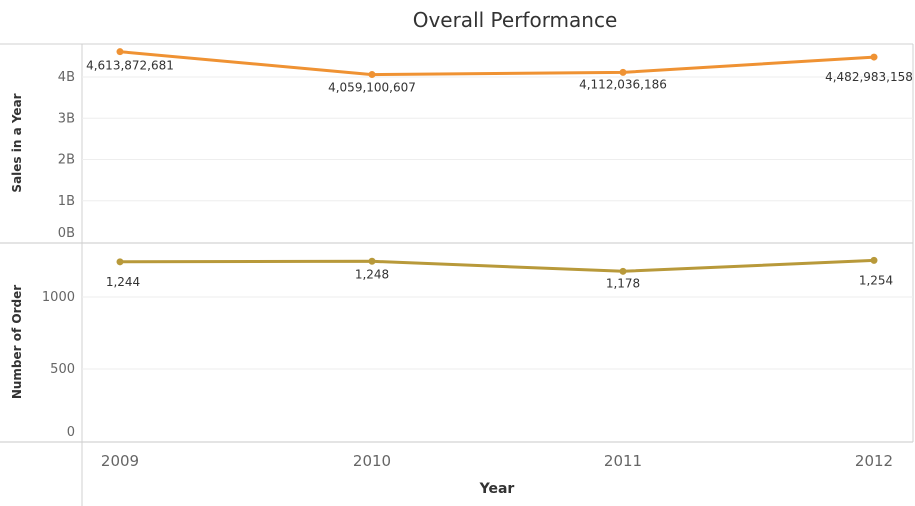  What do you see at coordinates (66, 201) in the screenshot?
I see `y-tick-label: 1B` at bounding box center [66, 201].